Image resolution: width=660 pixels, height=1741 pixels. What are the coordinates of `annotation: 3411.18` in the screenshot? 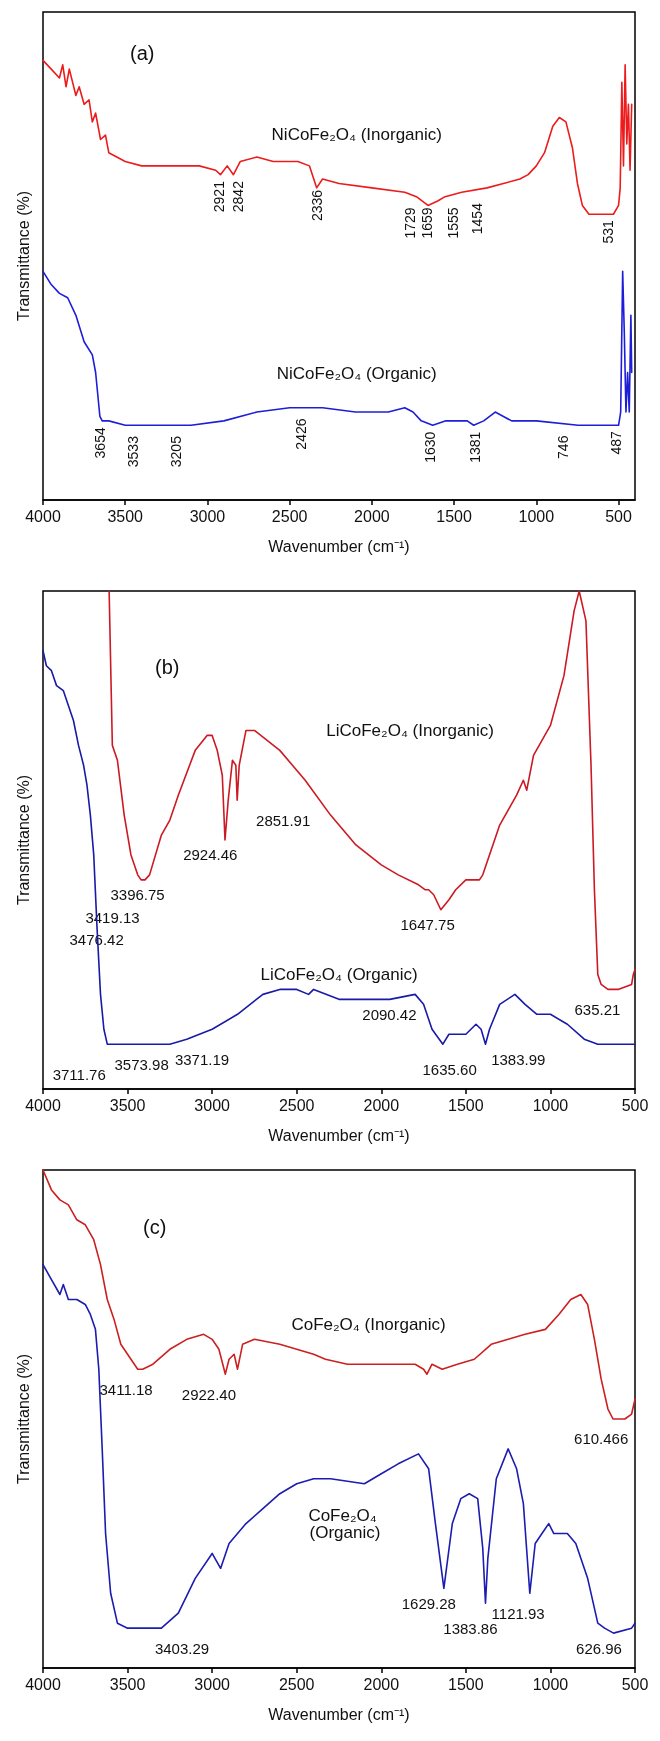 It's located at (126, 1389).